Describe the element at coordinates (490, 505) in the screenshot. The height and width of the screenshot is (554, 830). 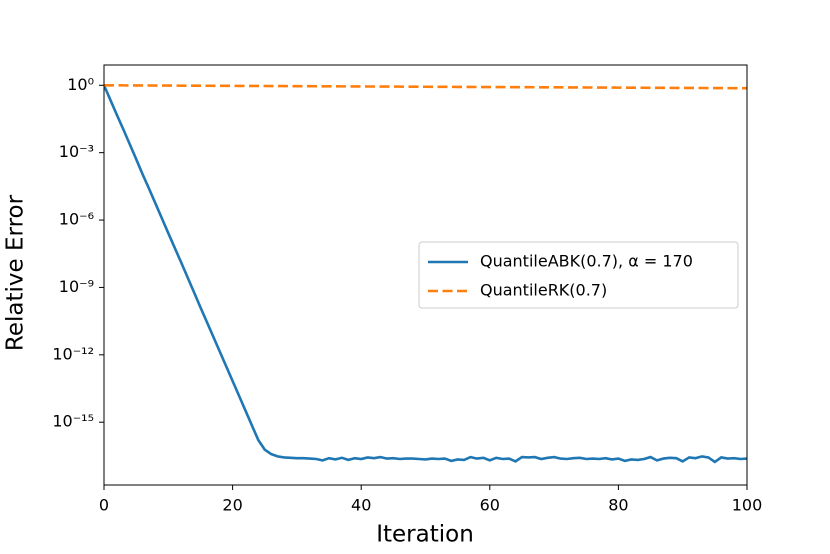
I see `x-tick-label: 60` at that location.